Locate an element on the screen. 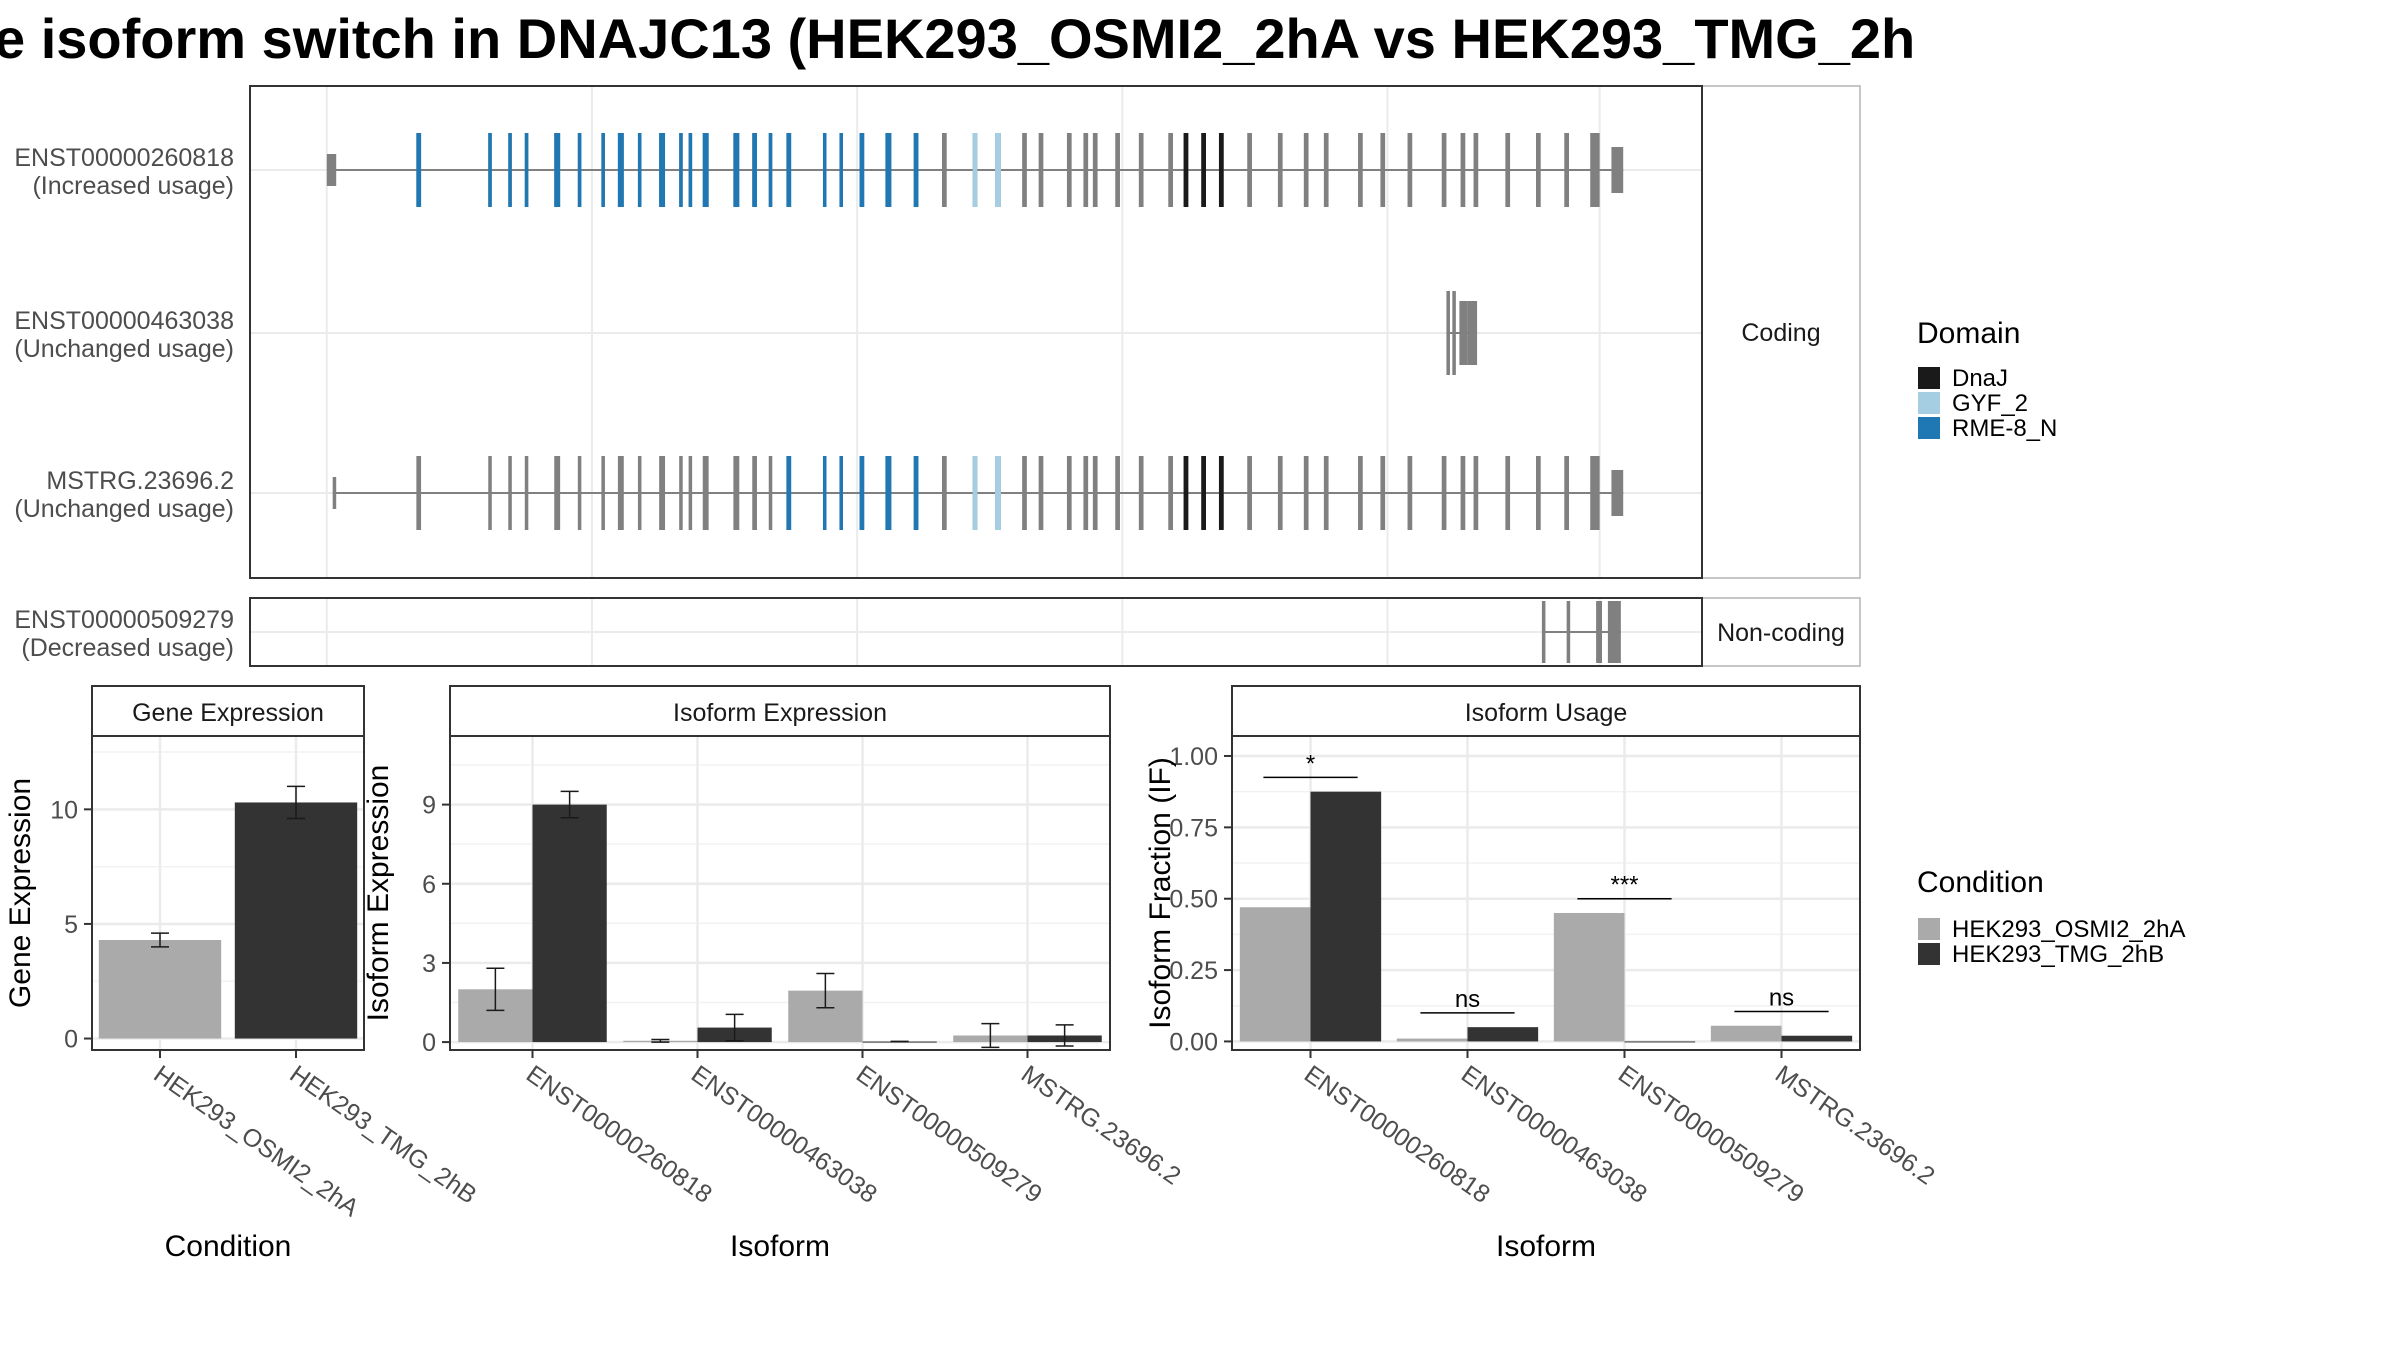 Image resolution: width=2400 pixels, height=1350 pixels. significance-label: ns is located at coordinates (1781, 997).